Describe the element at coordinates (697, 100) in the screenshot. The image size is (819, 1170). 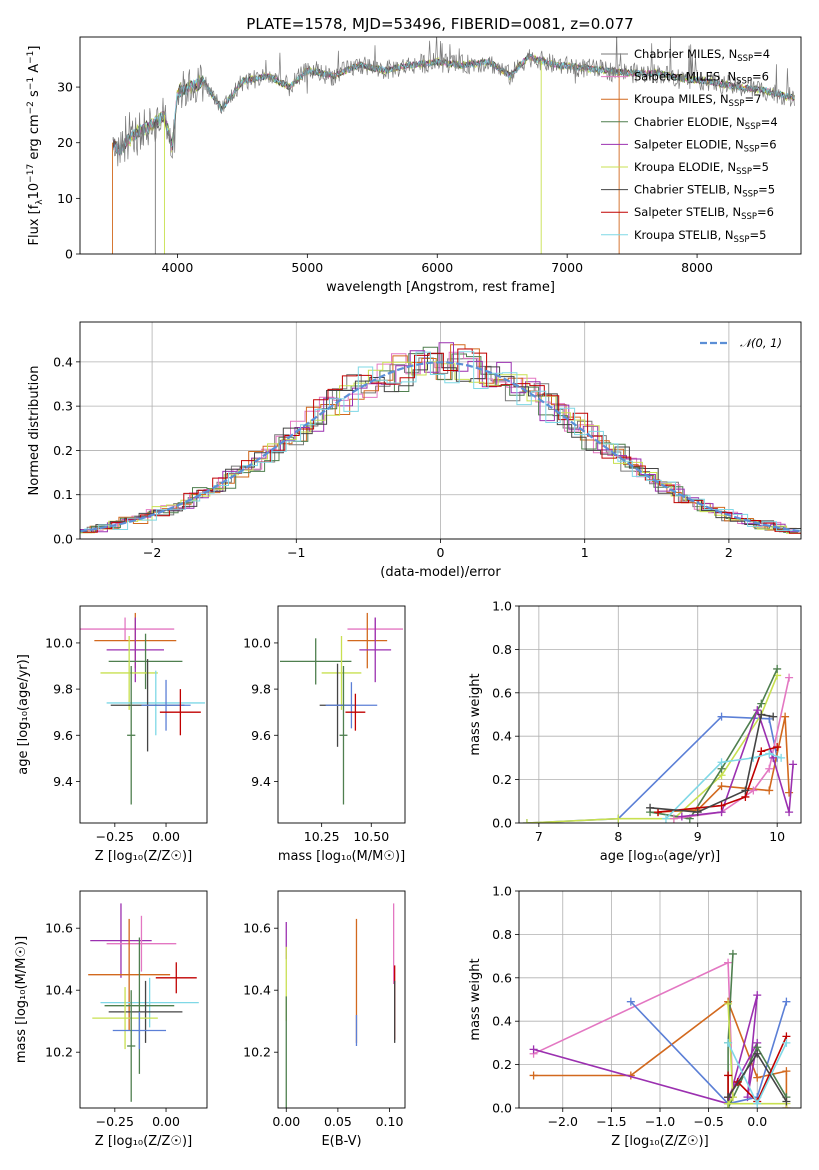
I see `legend-entry-3: Kroupa MILES, NSSP=7` at that location.